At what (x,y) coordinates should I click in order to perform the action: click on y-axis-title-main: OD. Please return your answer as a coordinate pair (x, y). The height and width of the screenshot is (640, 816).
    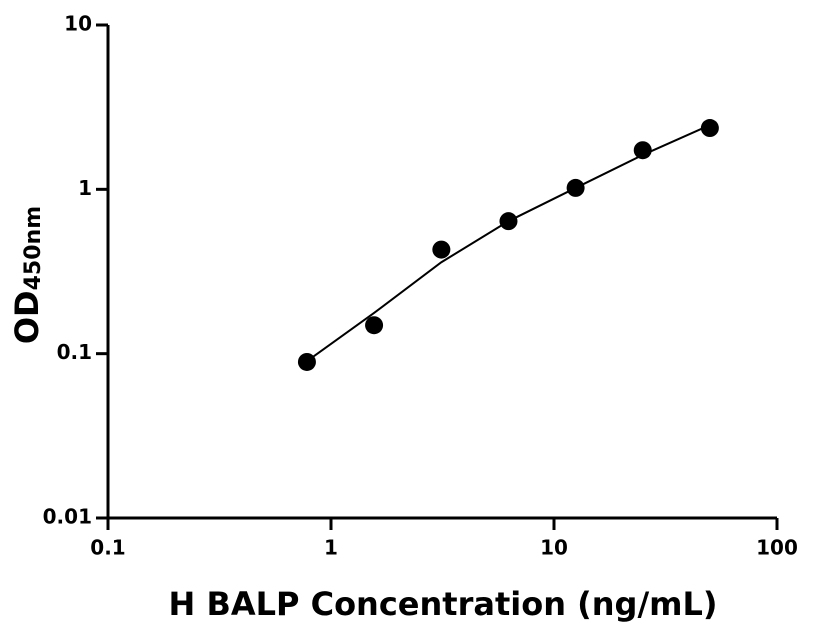
    Looking at the image, I should click on (27, 317).